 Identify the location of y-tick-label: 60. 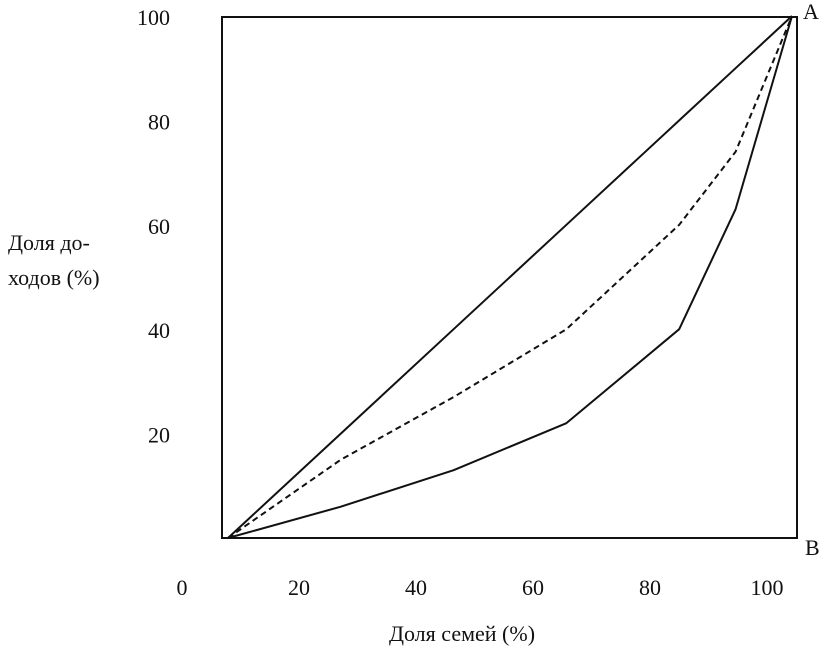
(159, 226).